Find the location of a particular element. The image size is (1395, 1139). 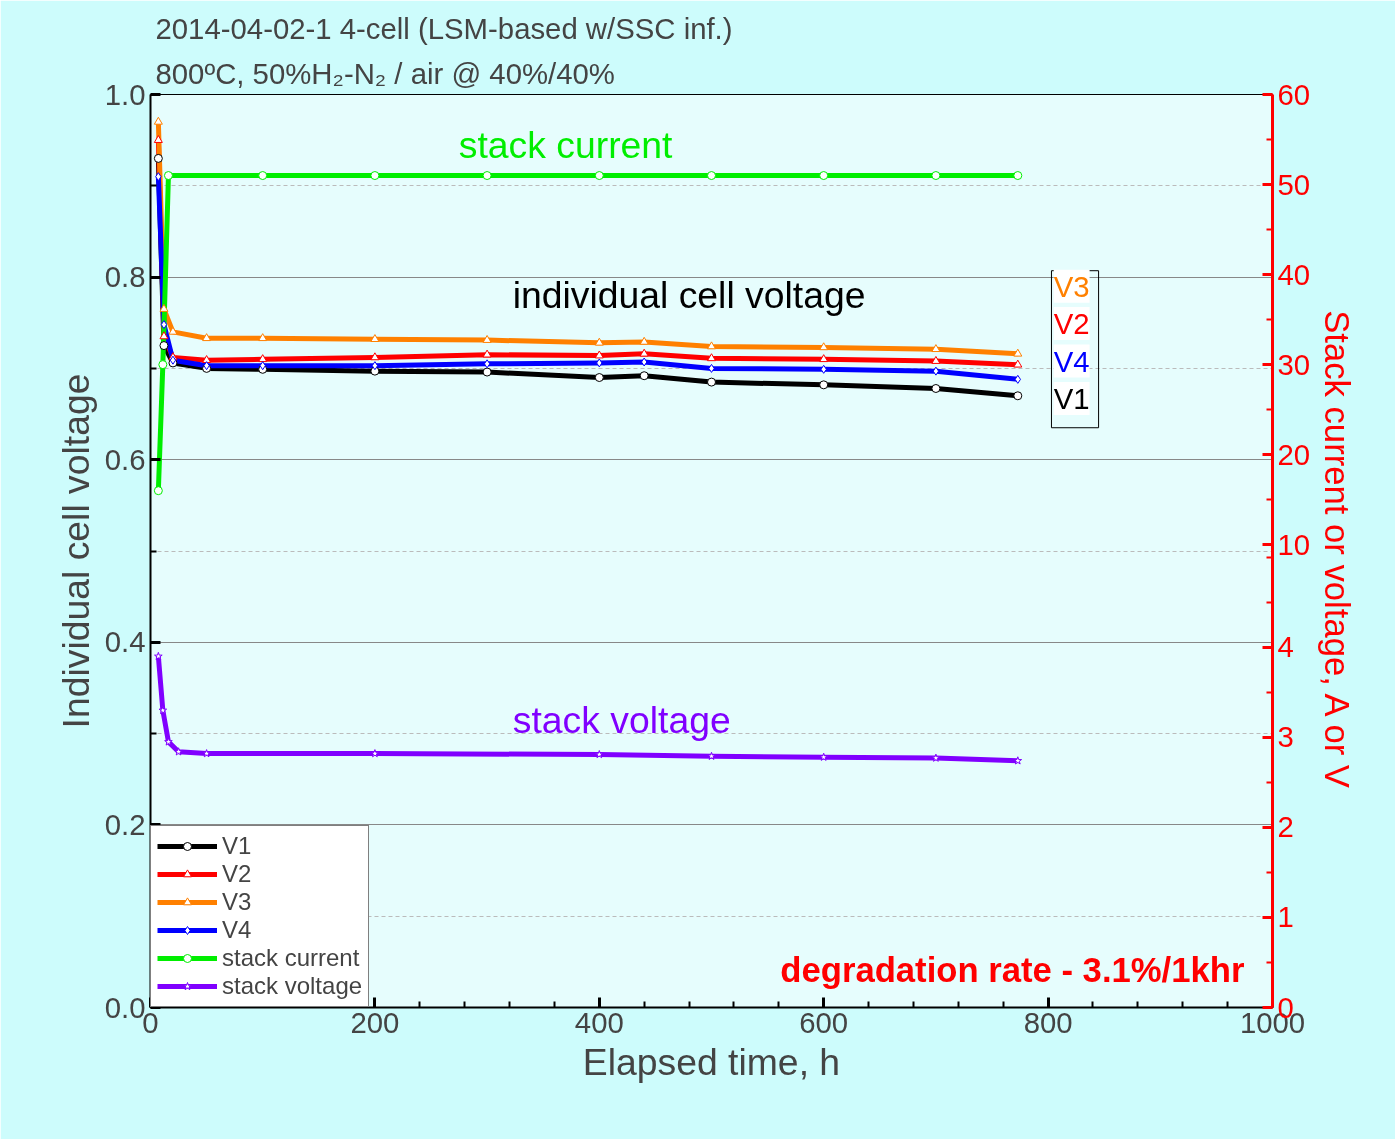

y-tick-label: 0.8 is located at coordinates (125, 277).